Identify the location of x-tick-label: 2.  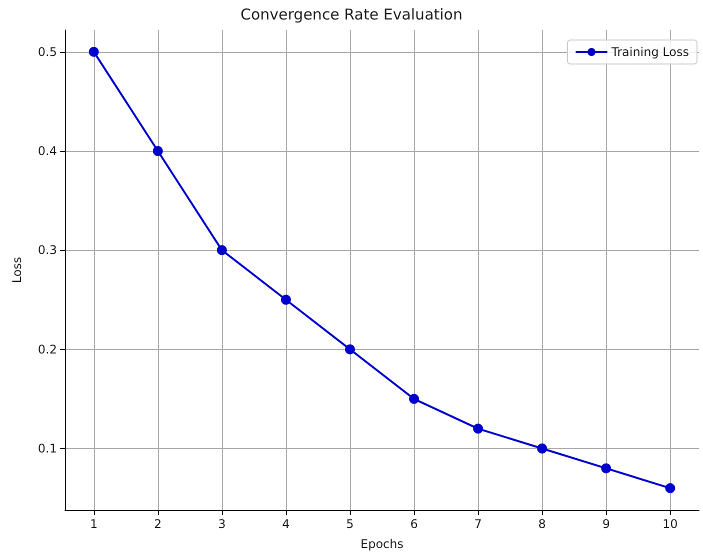
(158, 524).